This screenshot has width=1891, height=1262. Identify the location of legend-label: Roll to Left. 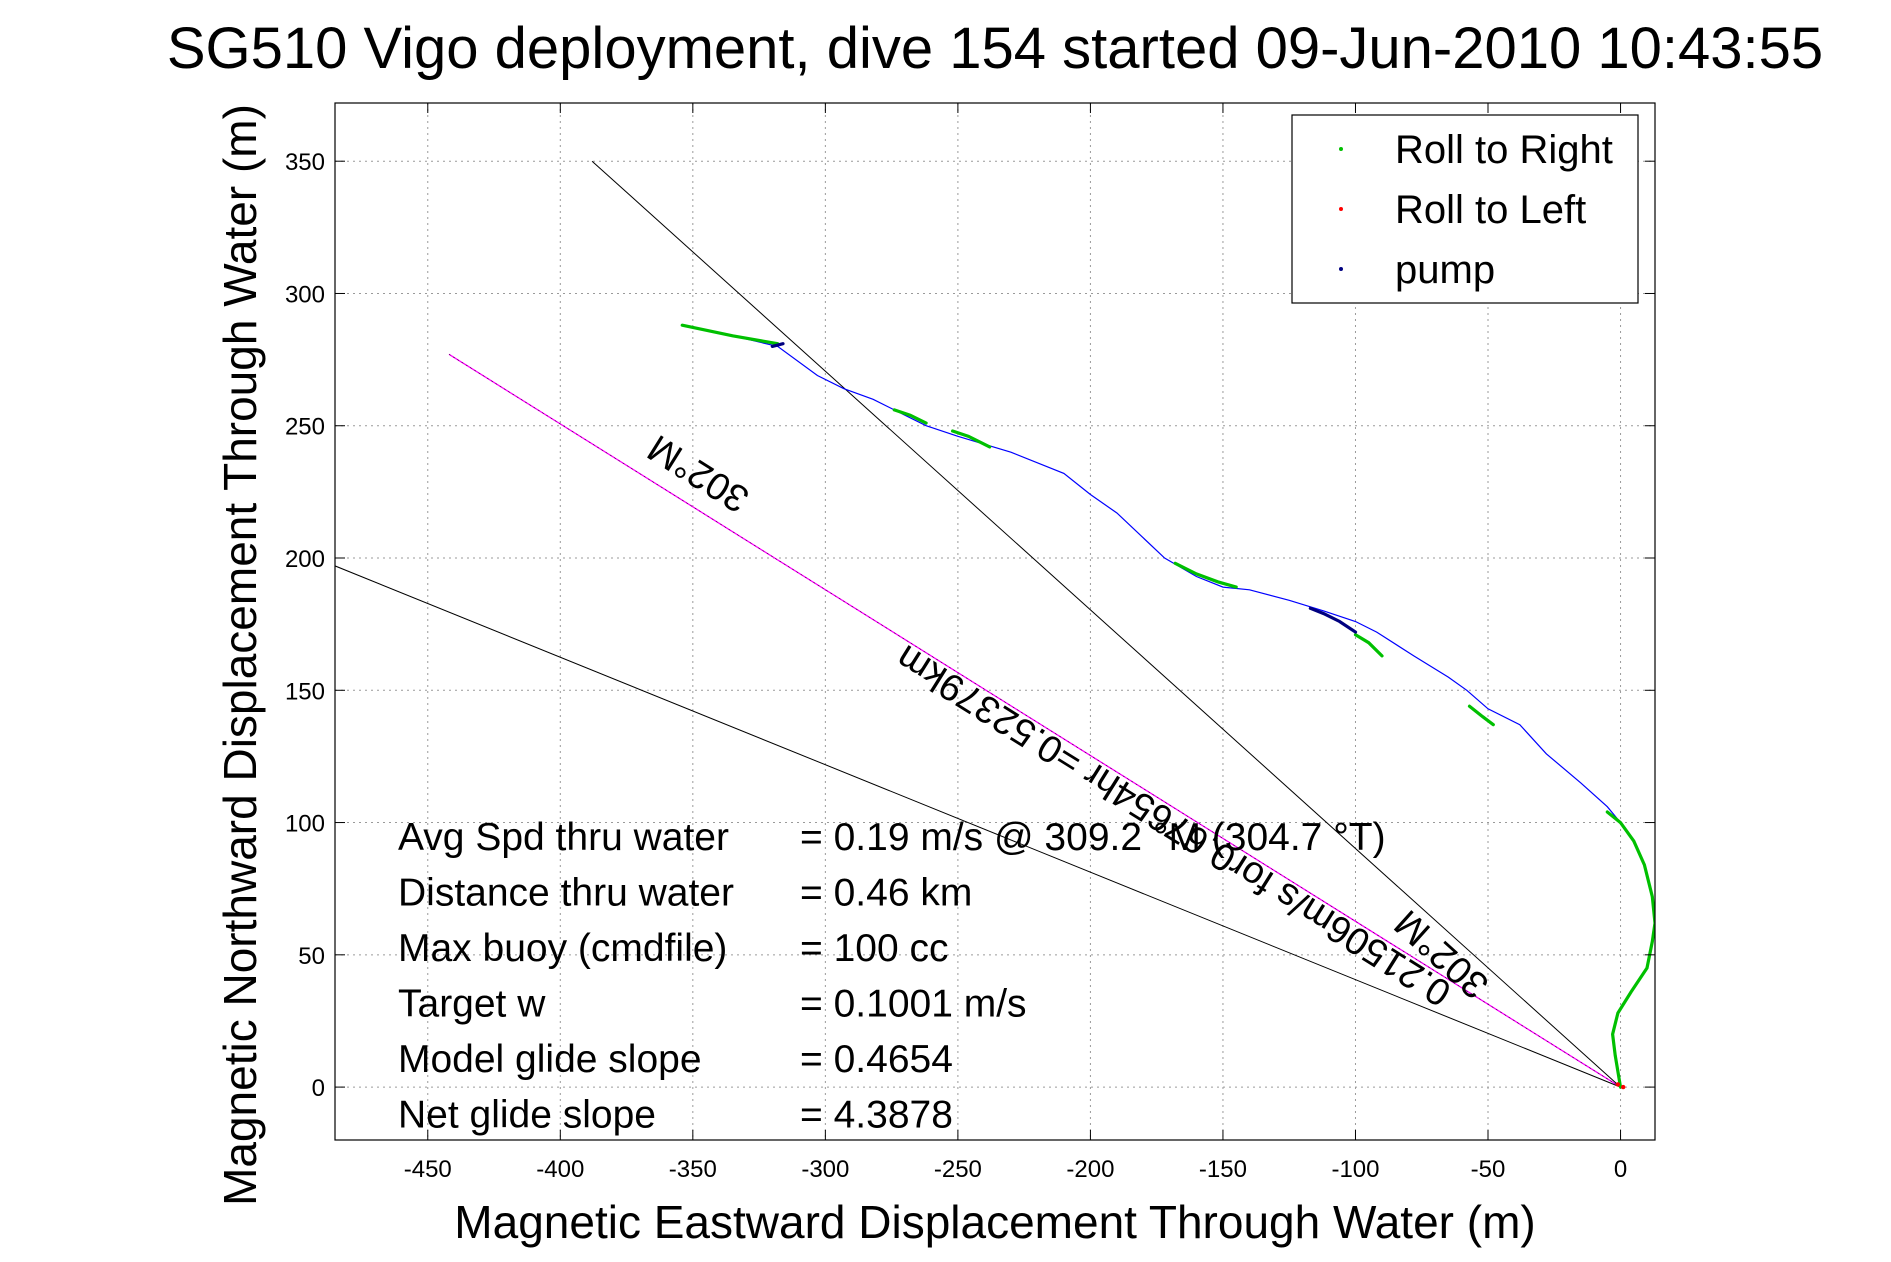
(1490, 210).